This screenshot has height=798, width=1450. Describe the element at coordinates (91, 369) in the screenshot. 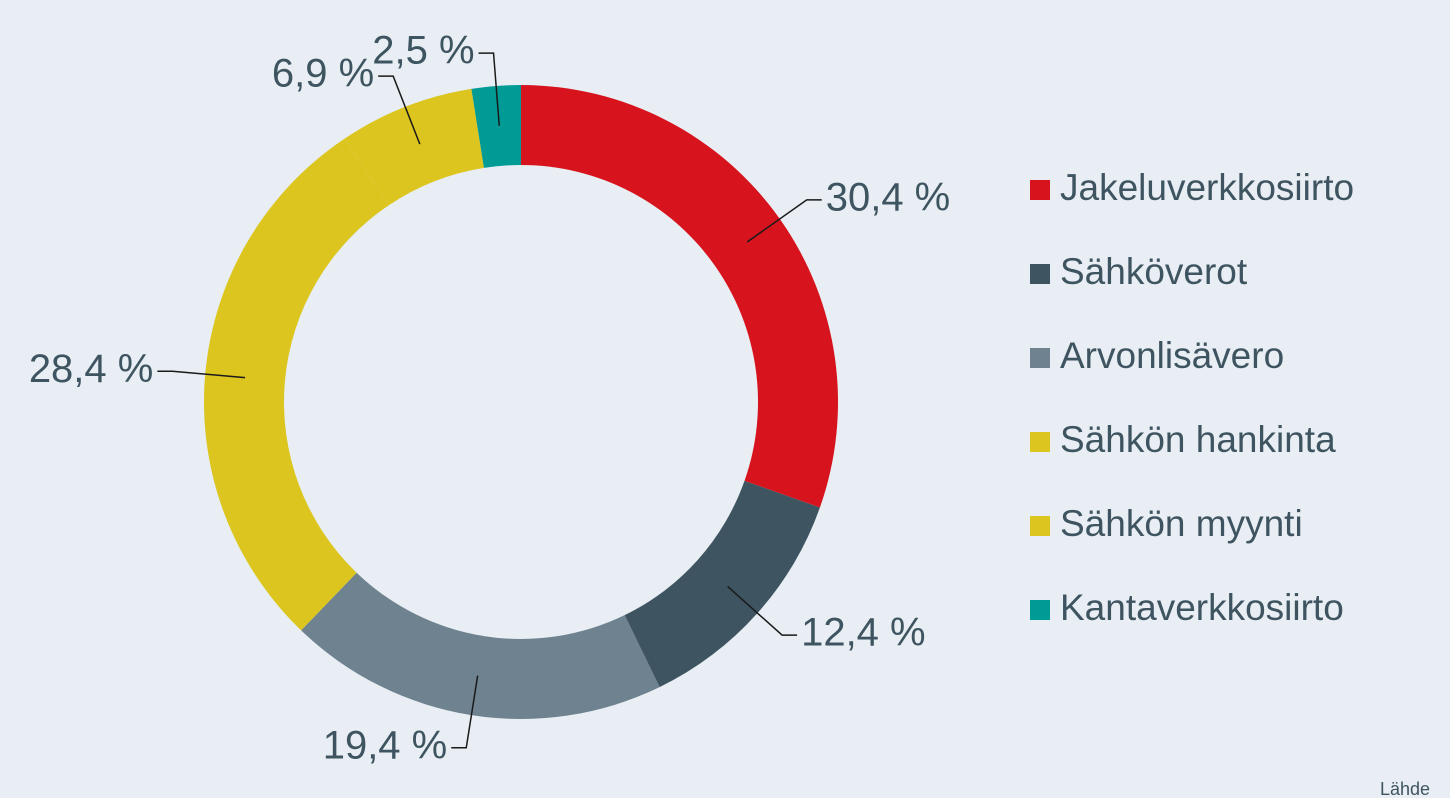

I see `data-label: 28,4 %` at that location.